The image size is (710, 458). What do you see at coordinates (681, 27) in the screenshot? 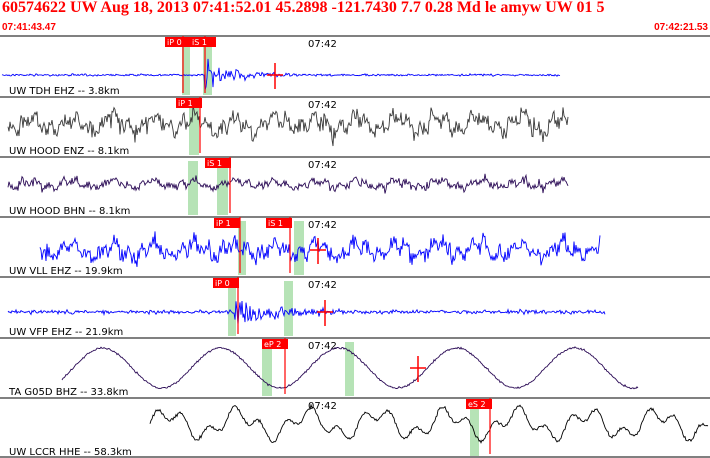
I see `window-end-time: 07:42:21.53` at bounding box center [681, 27].